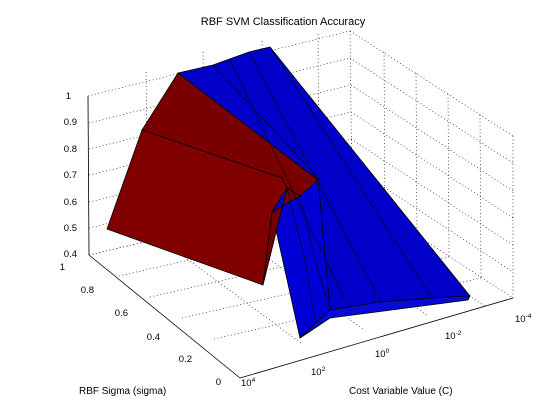 This screenshot has height=420, width=560. I want to click on z-ticks: 1 0.9 0.8 0.7 0.6 0.5 0.4, so click(70, 175).